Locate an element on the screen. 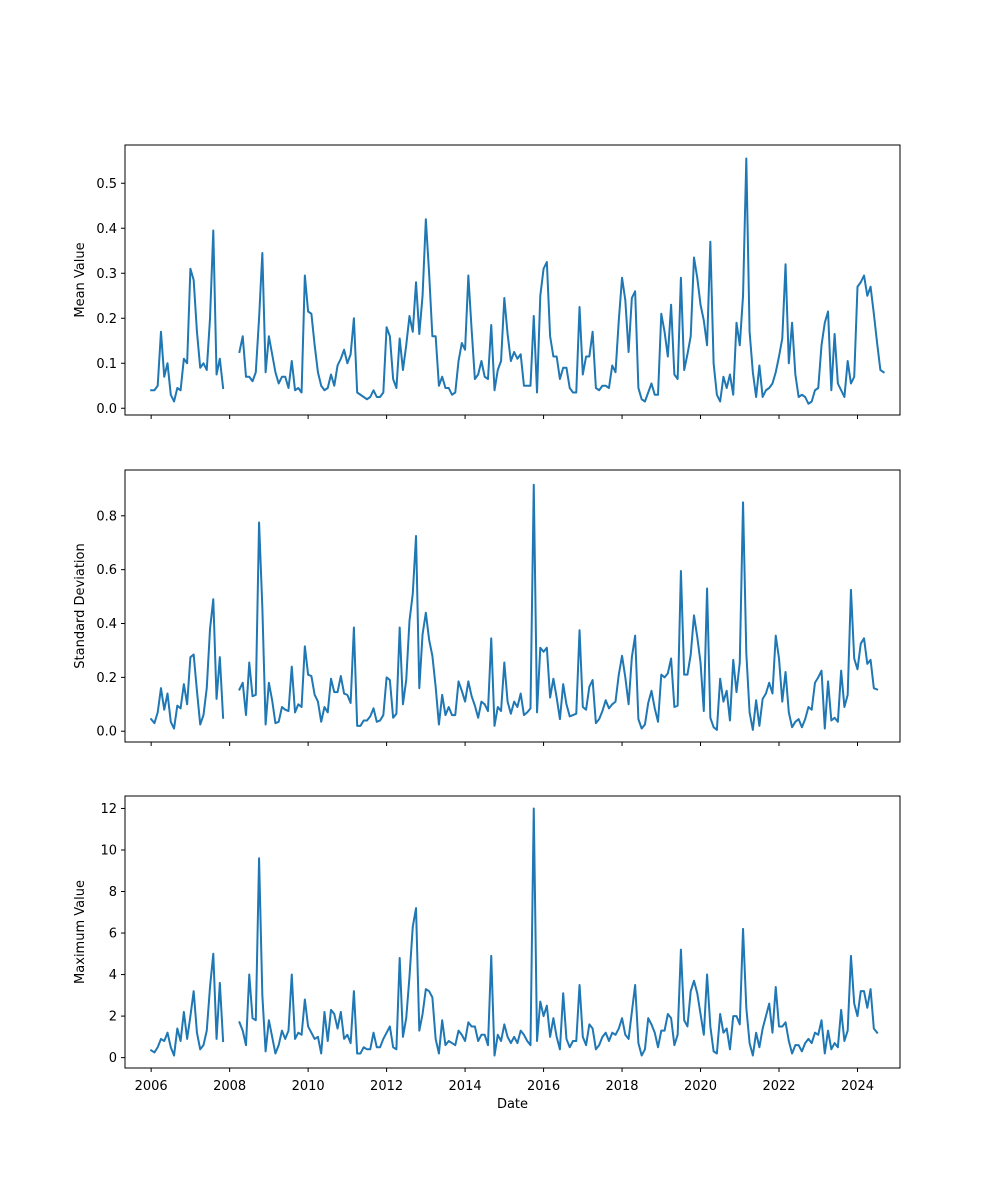 This screenshot has height=1200, width=1000. x-axis-label: Date is located at coordinates (512, 1104).